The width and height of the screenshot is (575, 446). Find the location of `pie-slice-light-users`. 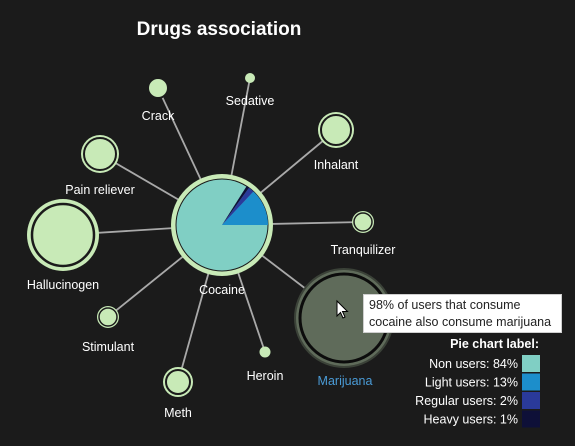

pie-slice-light-users is located at coordinates (245, 208).